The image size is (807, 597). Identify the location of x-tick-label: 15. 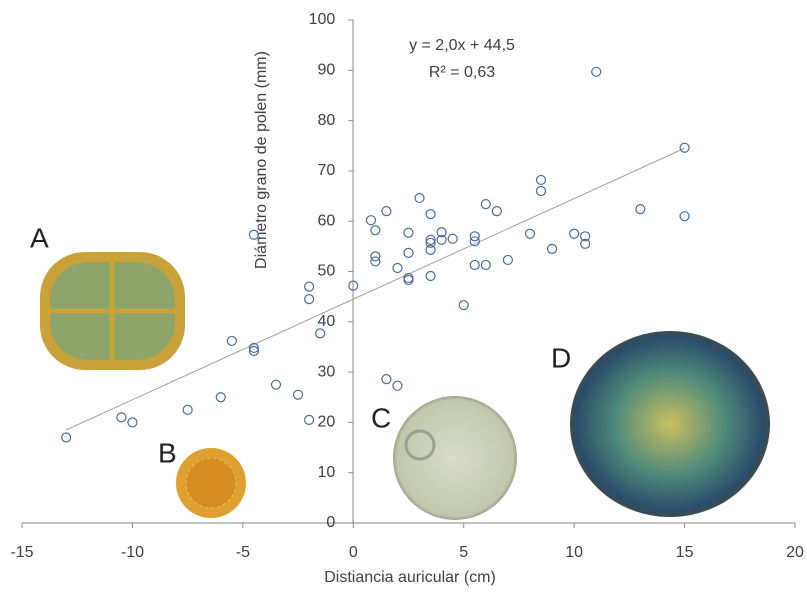
(685, 552).